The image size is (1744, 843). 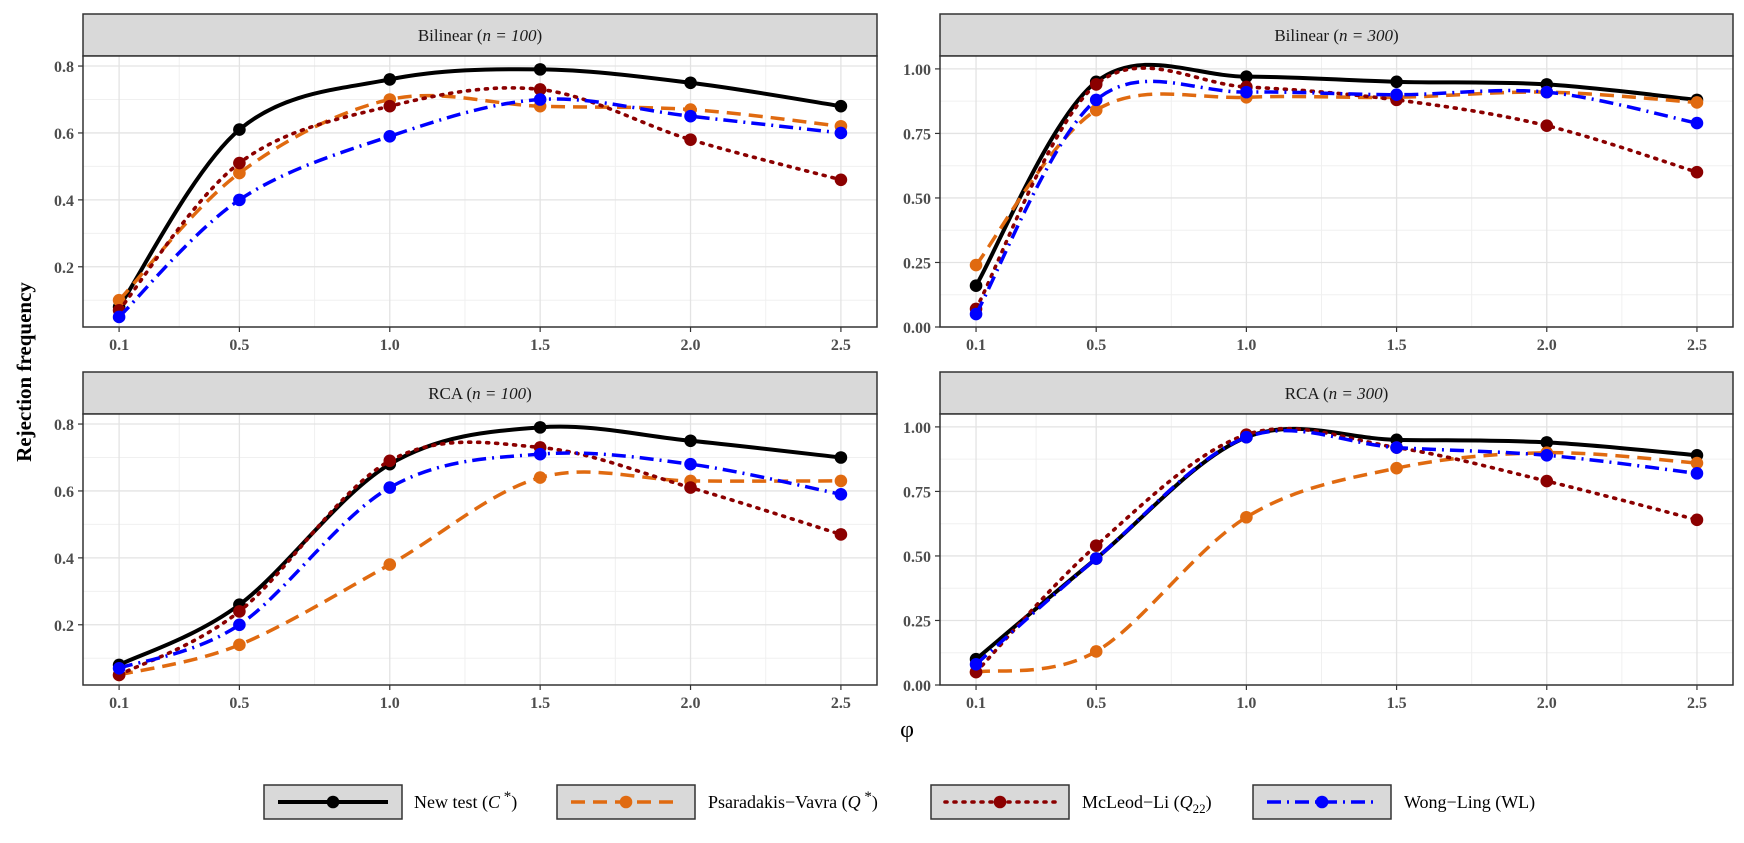 What do you see at coordinates (390, 802) in the screenshot?
I see `legend-item-new: New test (C *)` at bounding box center [390, 802].